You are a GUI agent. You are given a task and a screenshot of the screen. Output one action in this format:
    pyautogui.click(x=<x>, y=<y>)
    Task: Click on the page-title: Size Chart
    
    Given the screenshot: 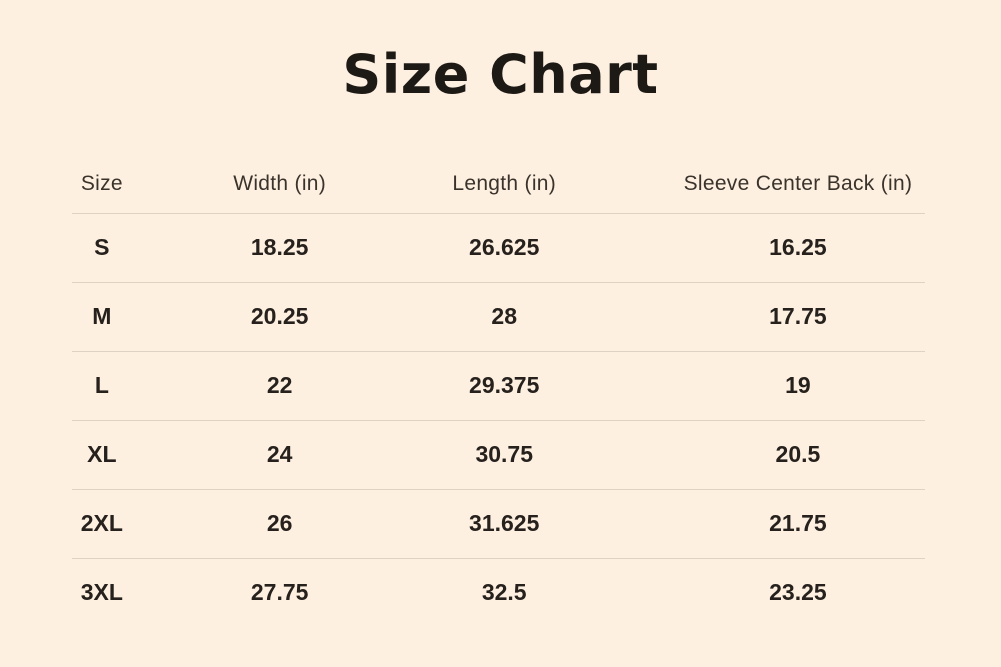 What is the action you would take?
    pyautogui.click(x=500, y=74)
    